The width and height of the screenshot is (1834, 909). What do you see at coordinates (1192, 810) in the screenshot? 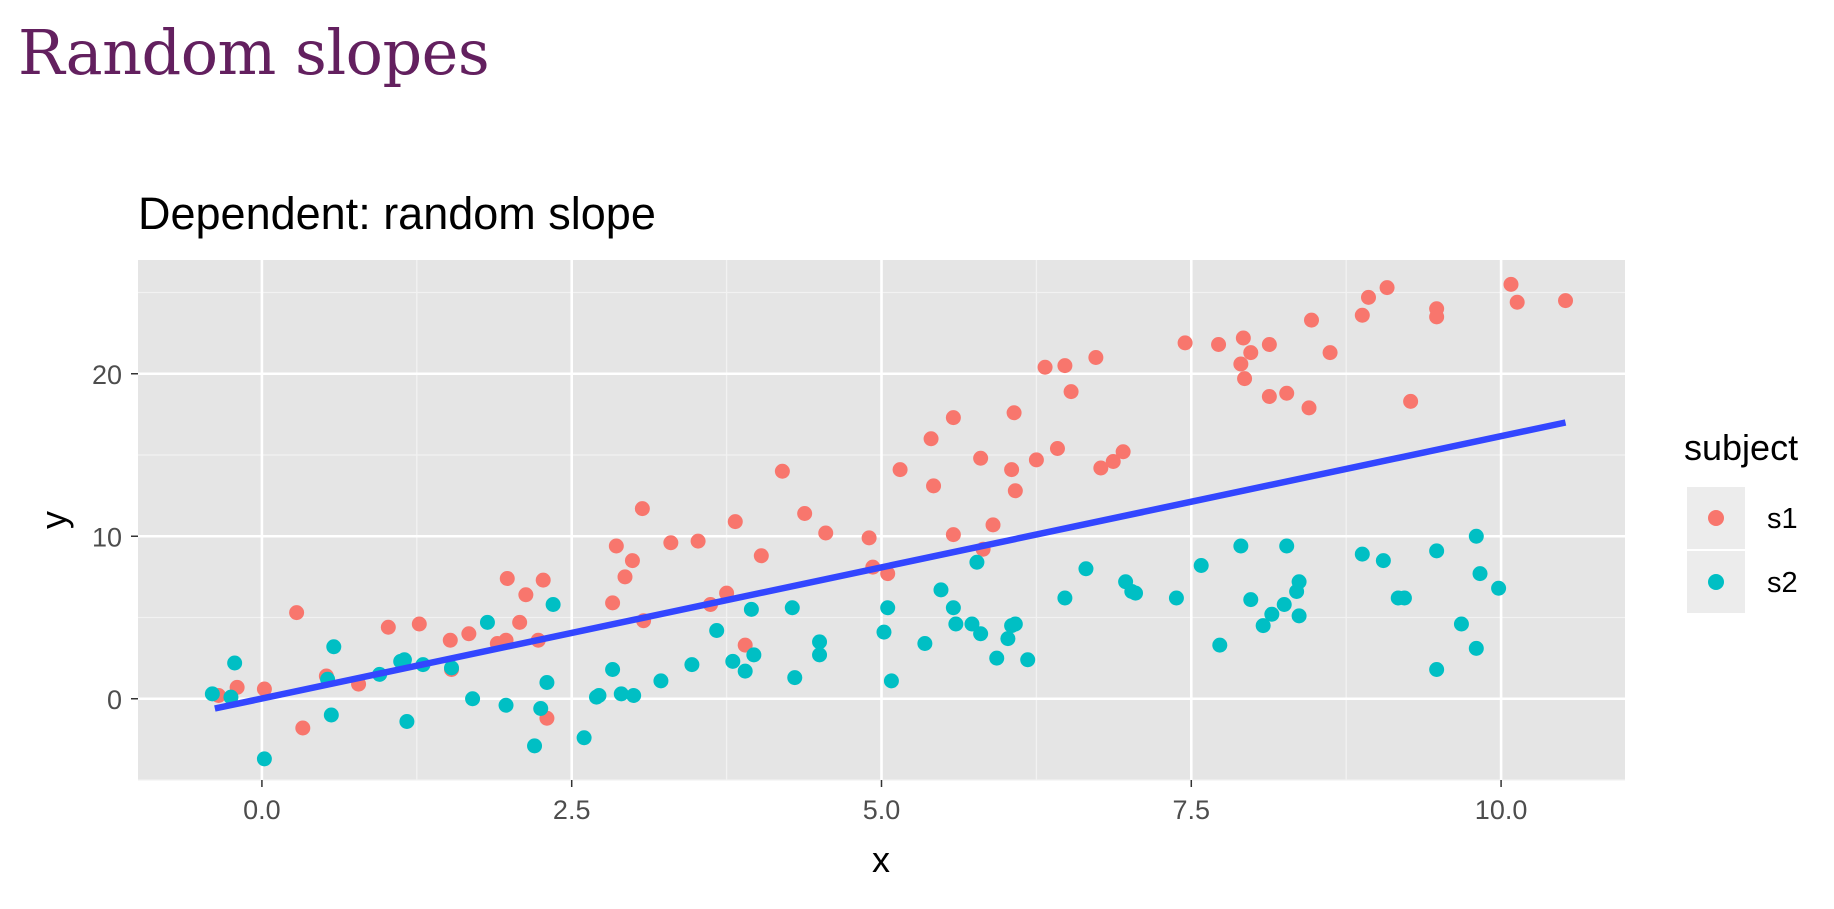
I see `x-tick-label: 7.5` at bounding box center [1192, 810].